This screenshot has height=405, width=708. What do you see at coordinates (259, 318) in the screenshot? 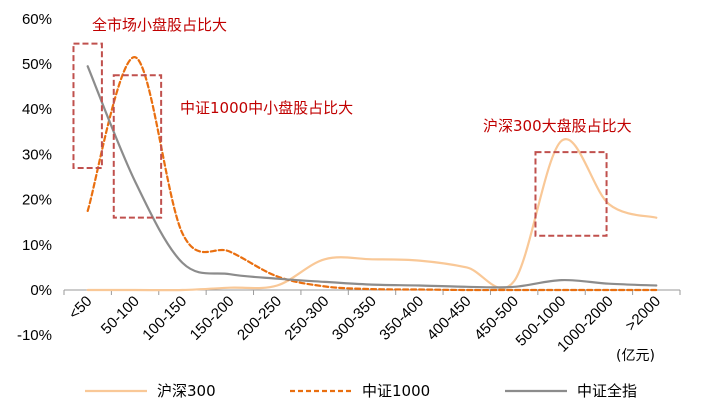
I see `x-tick-label: 200-250` at bounding box center [259, 318].